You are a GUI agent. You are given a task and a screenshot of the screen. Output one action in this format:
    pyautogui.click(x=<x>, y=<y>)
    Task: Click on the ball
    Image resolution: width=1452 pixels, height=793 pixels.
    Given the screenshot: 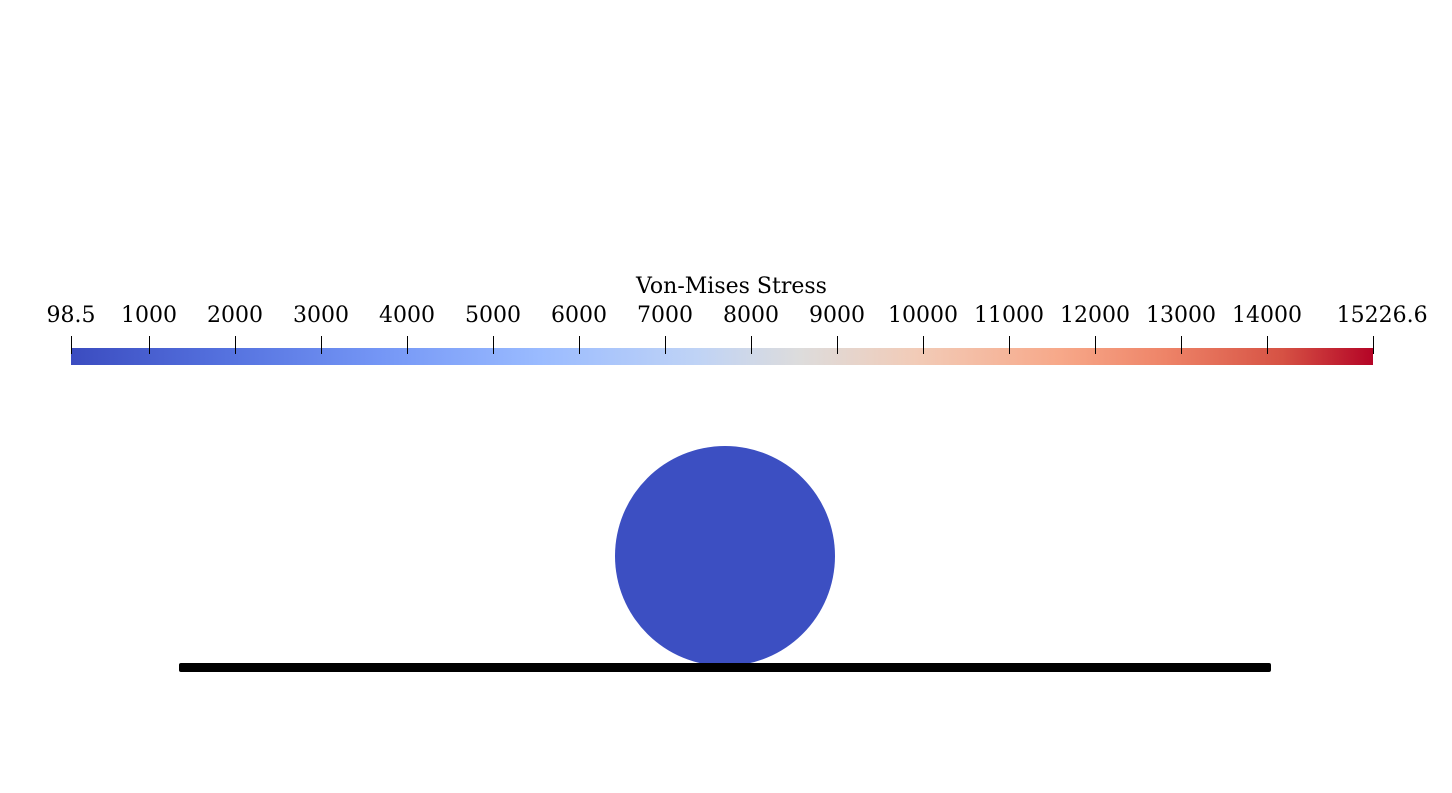 What is the action you would take?
    pyautogui.click(x=725, y=556)
    